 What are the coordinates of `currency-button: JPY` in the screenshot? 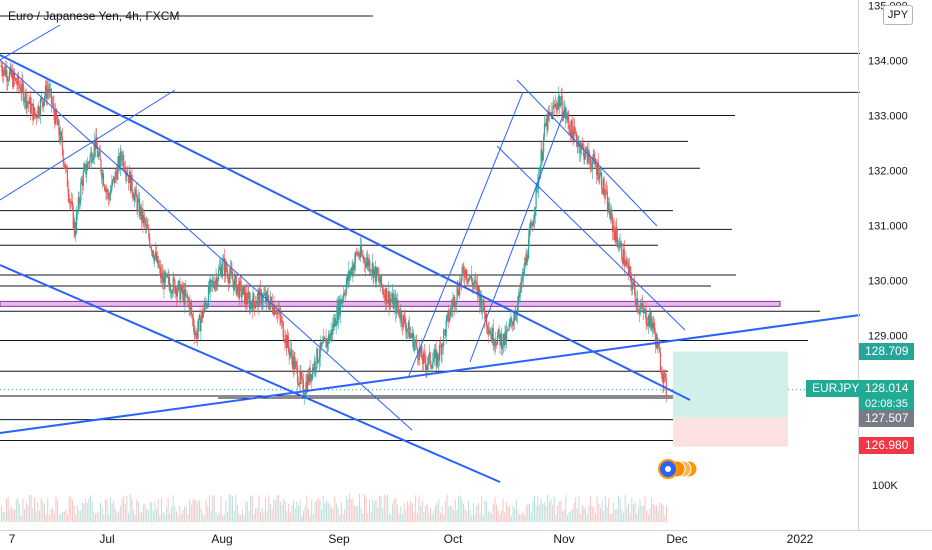 It's located at (898, 15).